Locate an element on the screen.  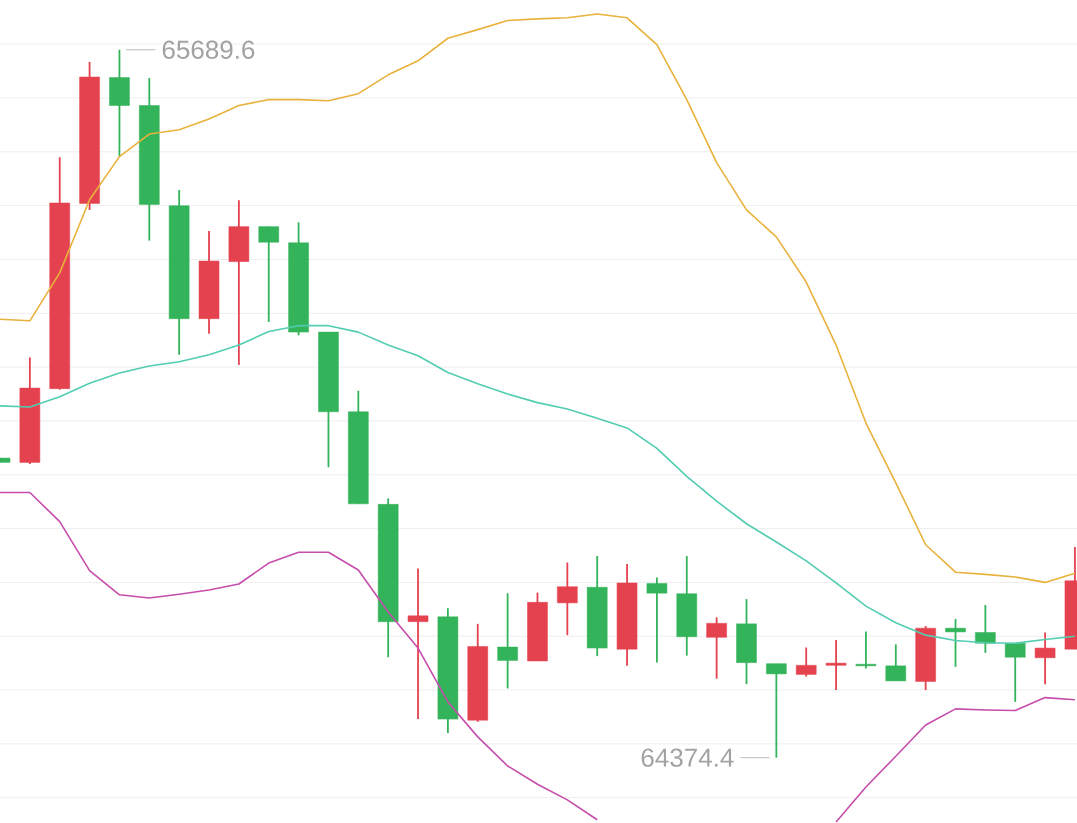
annotation: 64374.4 is located at coordinates (687, 757).